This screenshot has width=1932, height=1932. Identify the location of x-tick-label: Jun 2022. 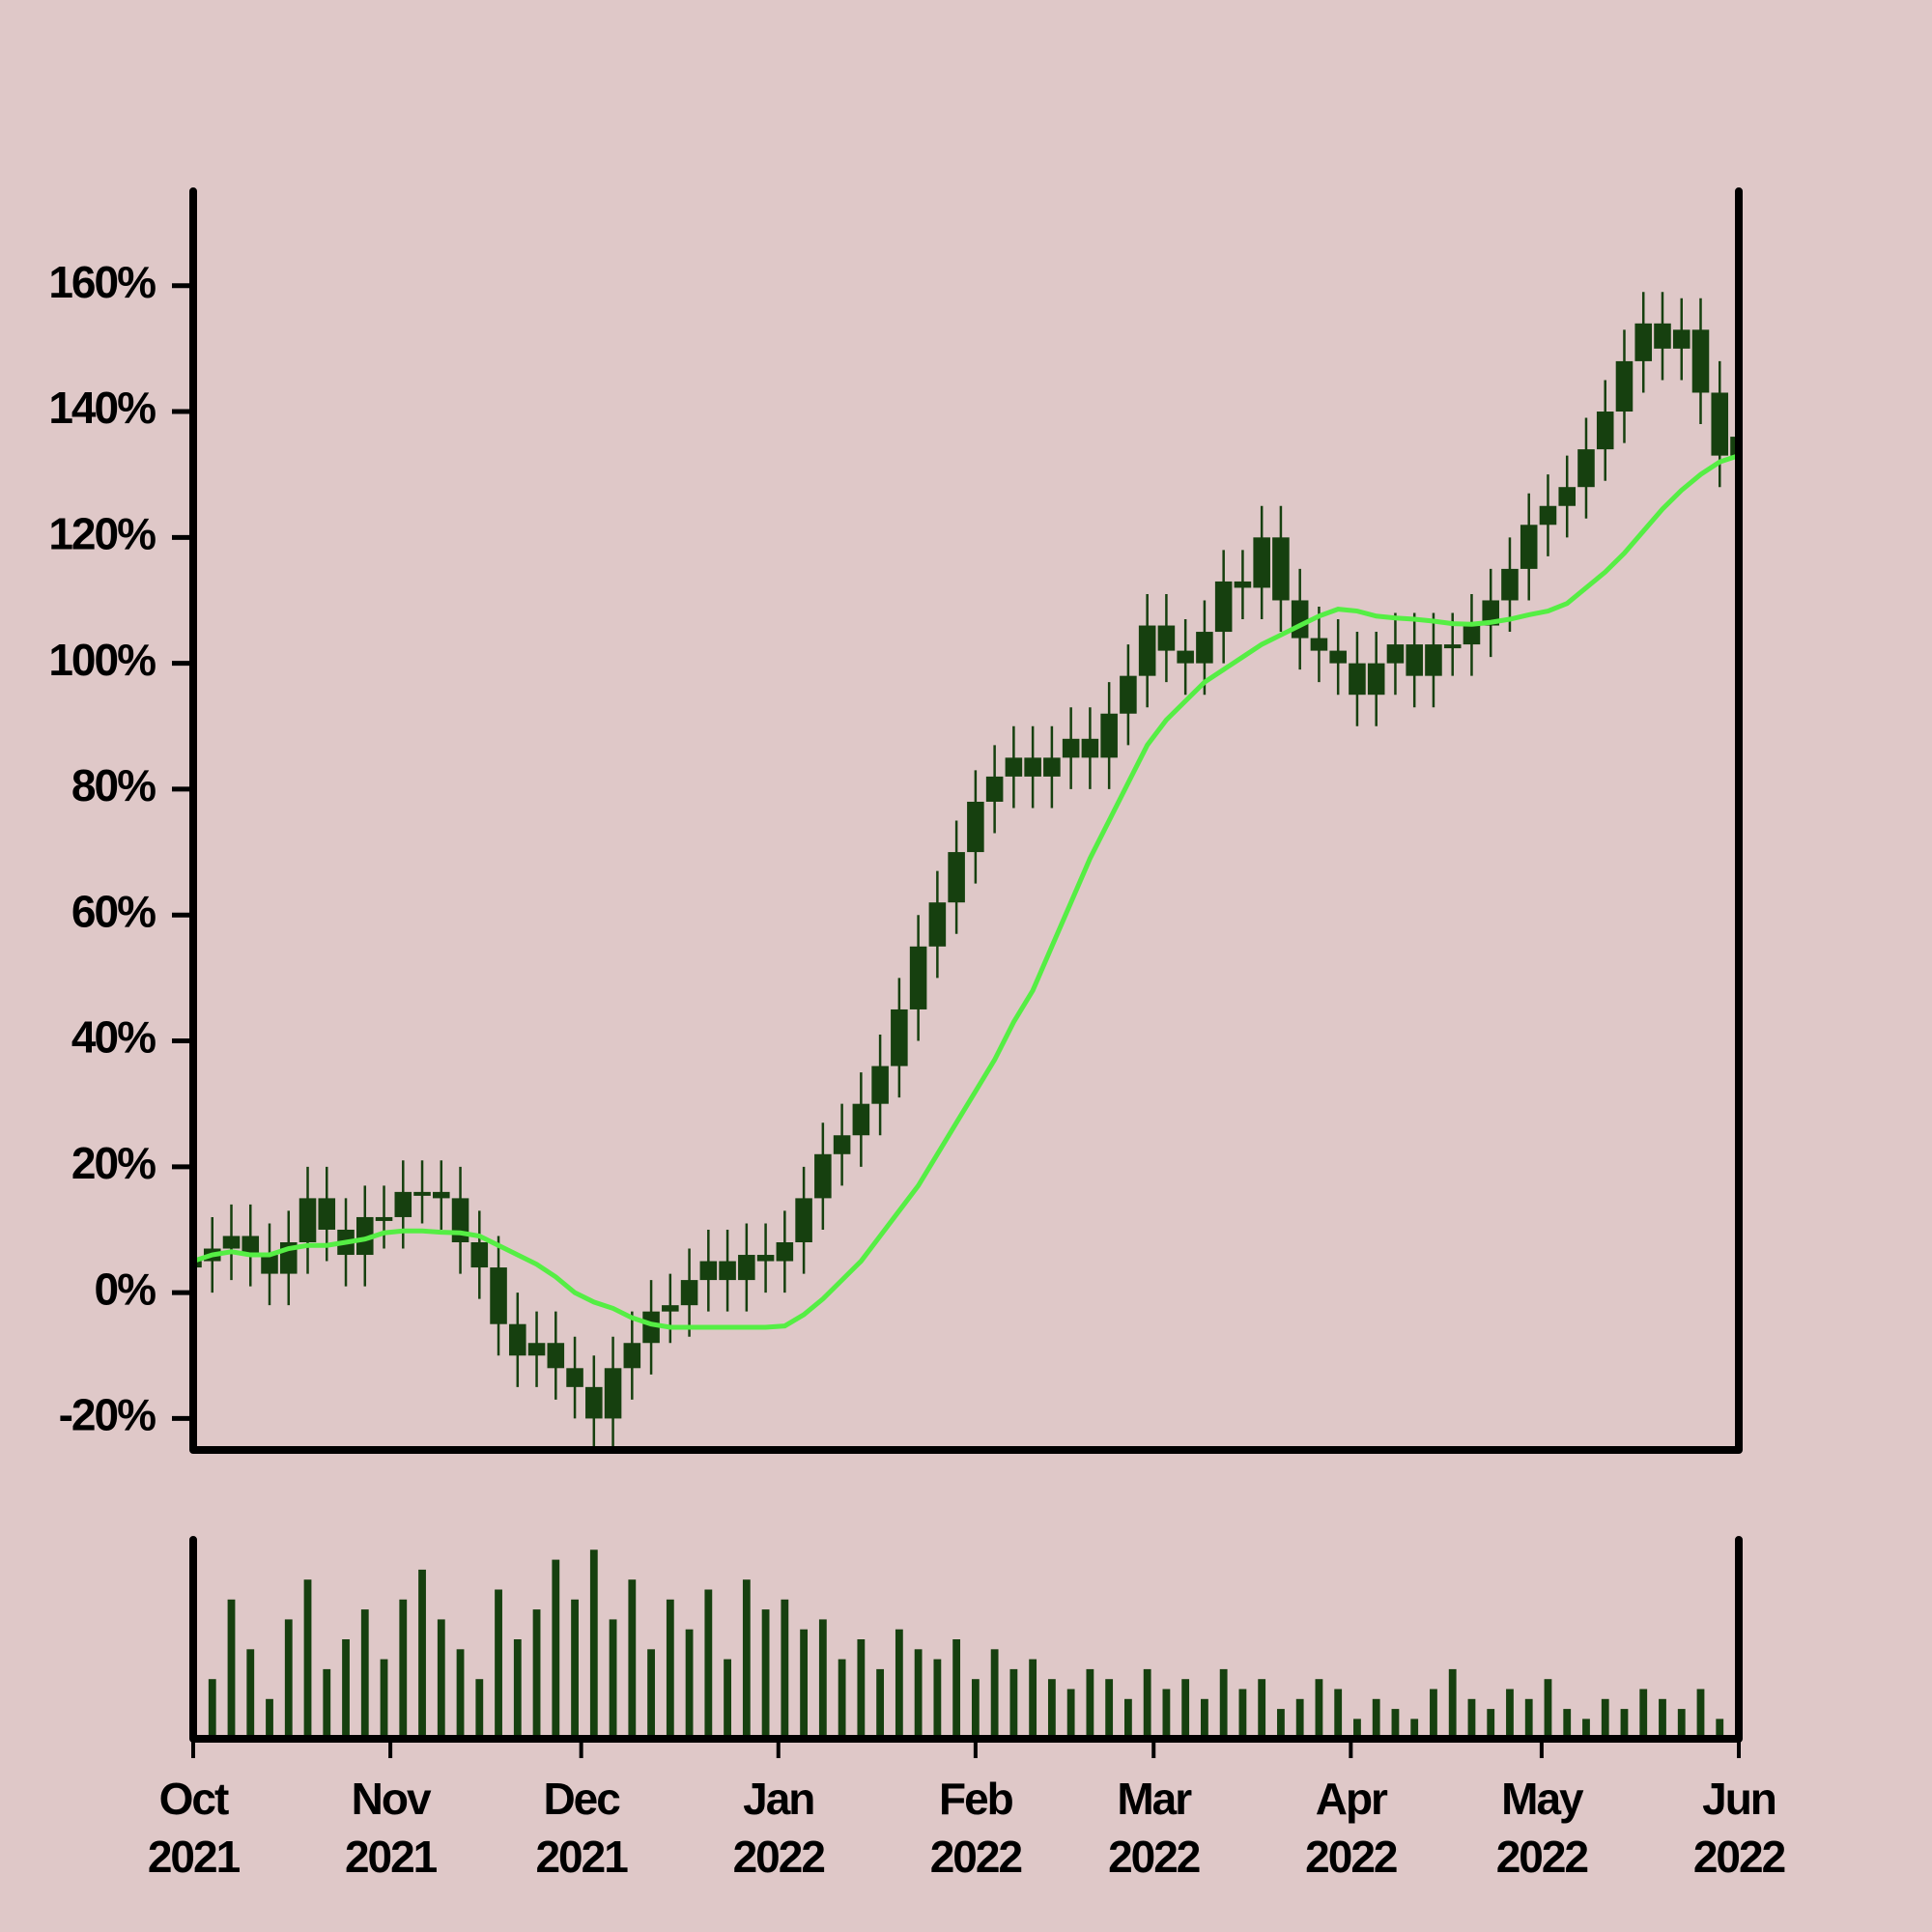
(1739, 1828).